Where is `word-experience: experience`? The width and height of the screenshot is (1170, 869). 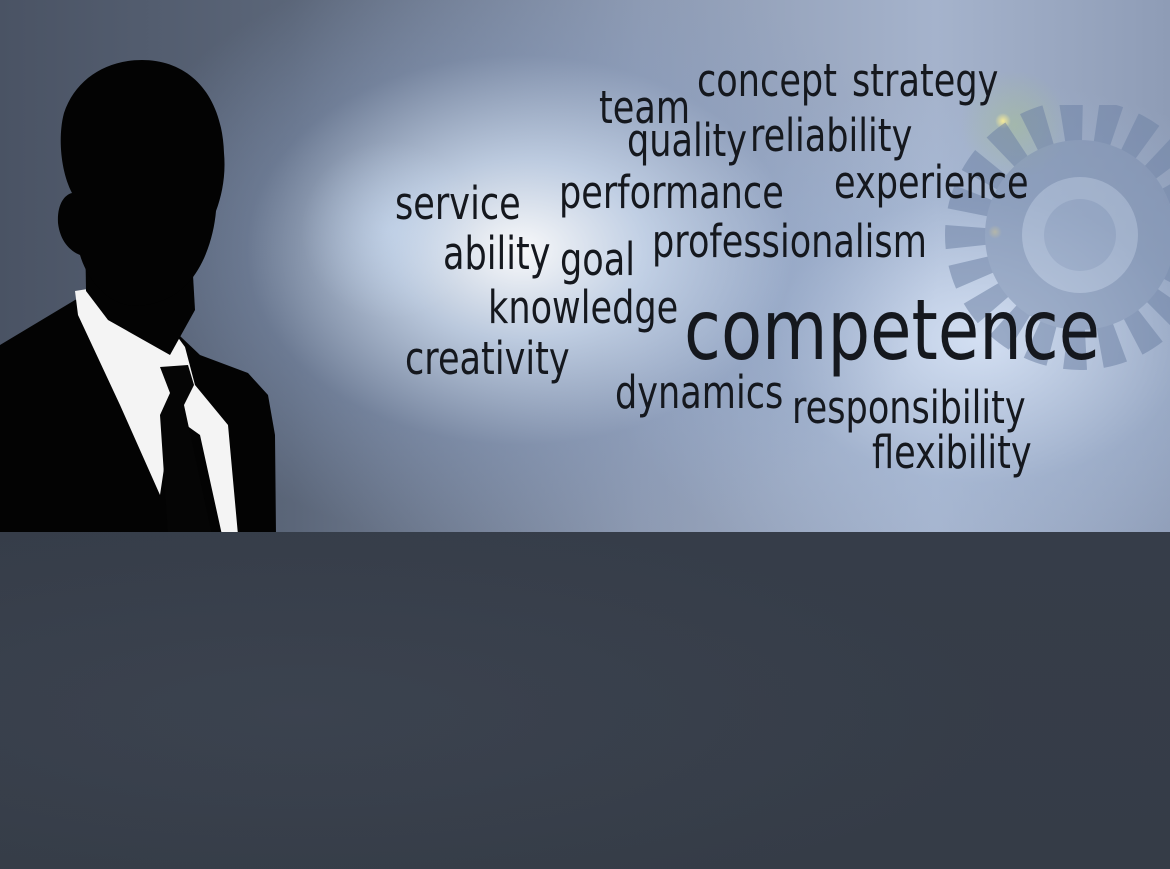 word-experience: experience is located at coordinates (931, 182).